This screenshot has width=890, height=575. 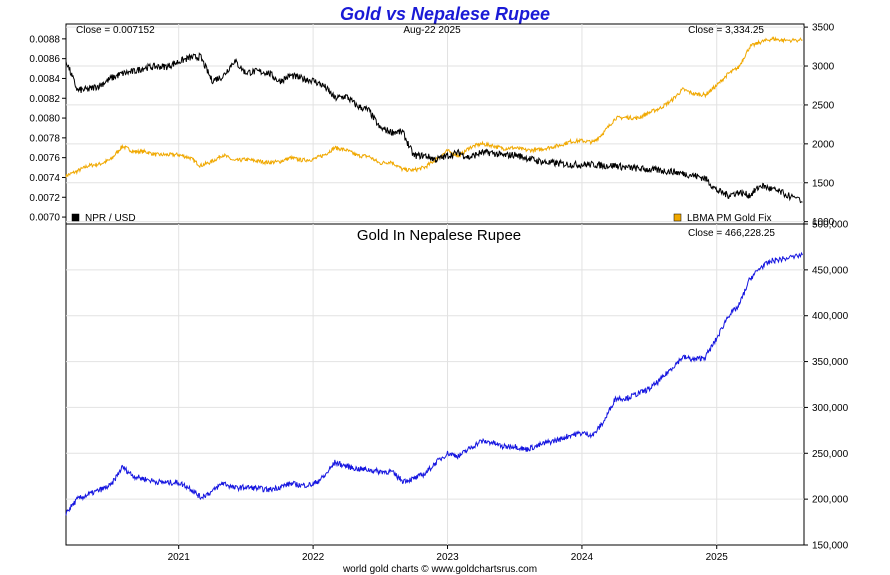 I want to click on x-tick-label: 2023, so click(x=447, y=557).